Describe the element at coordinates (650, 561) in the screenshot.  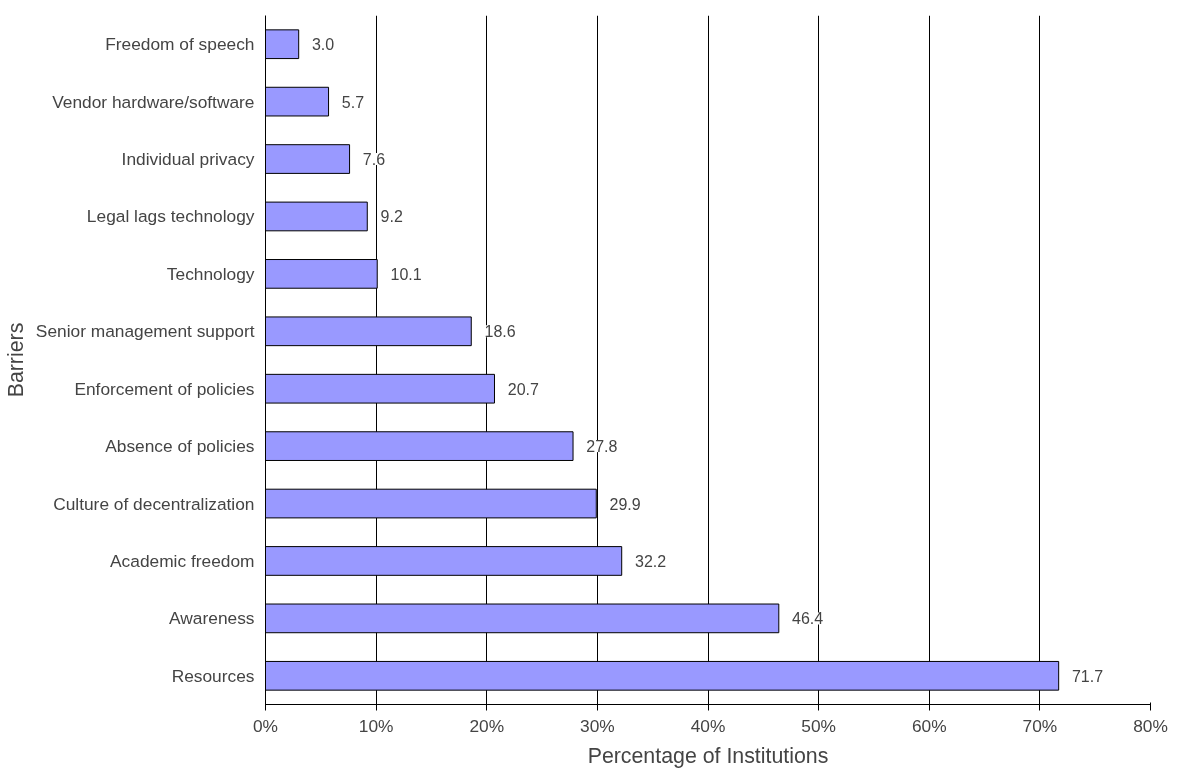
I see `data-label: 32.2` at that location.